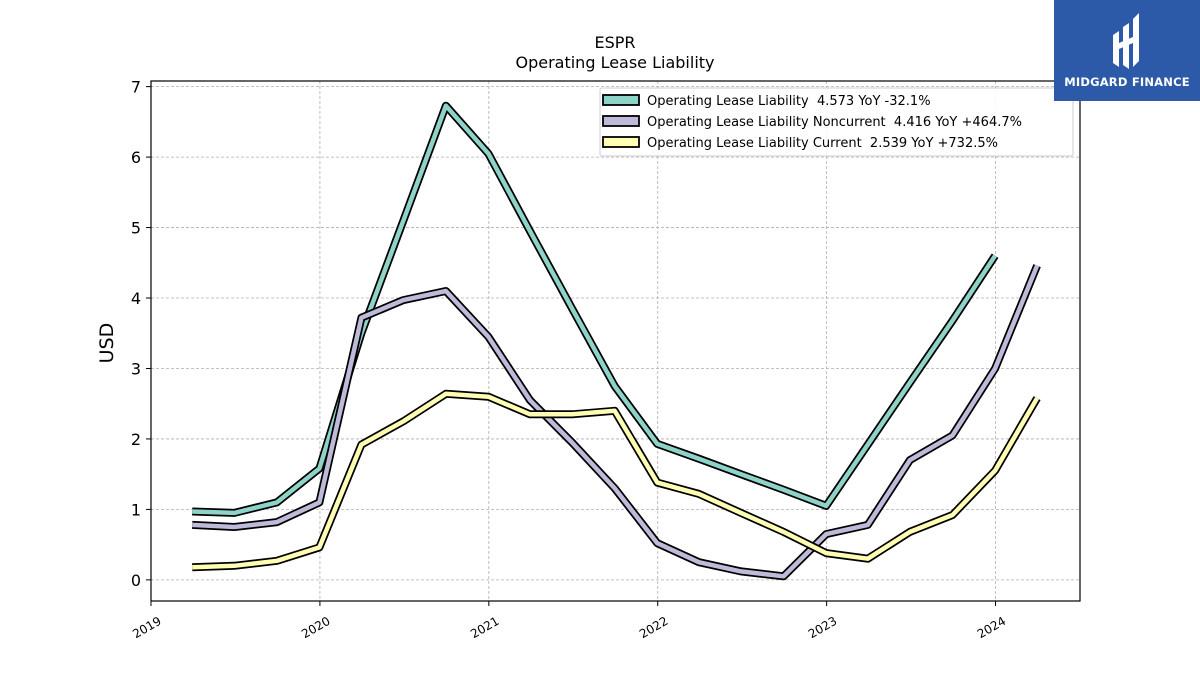 This screenshot has width=1200, height=675. Describe the element at coordinates (822, 627) in the screenshot. I see `x-tick-label: 2023` at that location.